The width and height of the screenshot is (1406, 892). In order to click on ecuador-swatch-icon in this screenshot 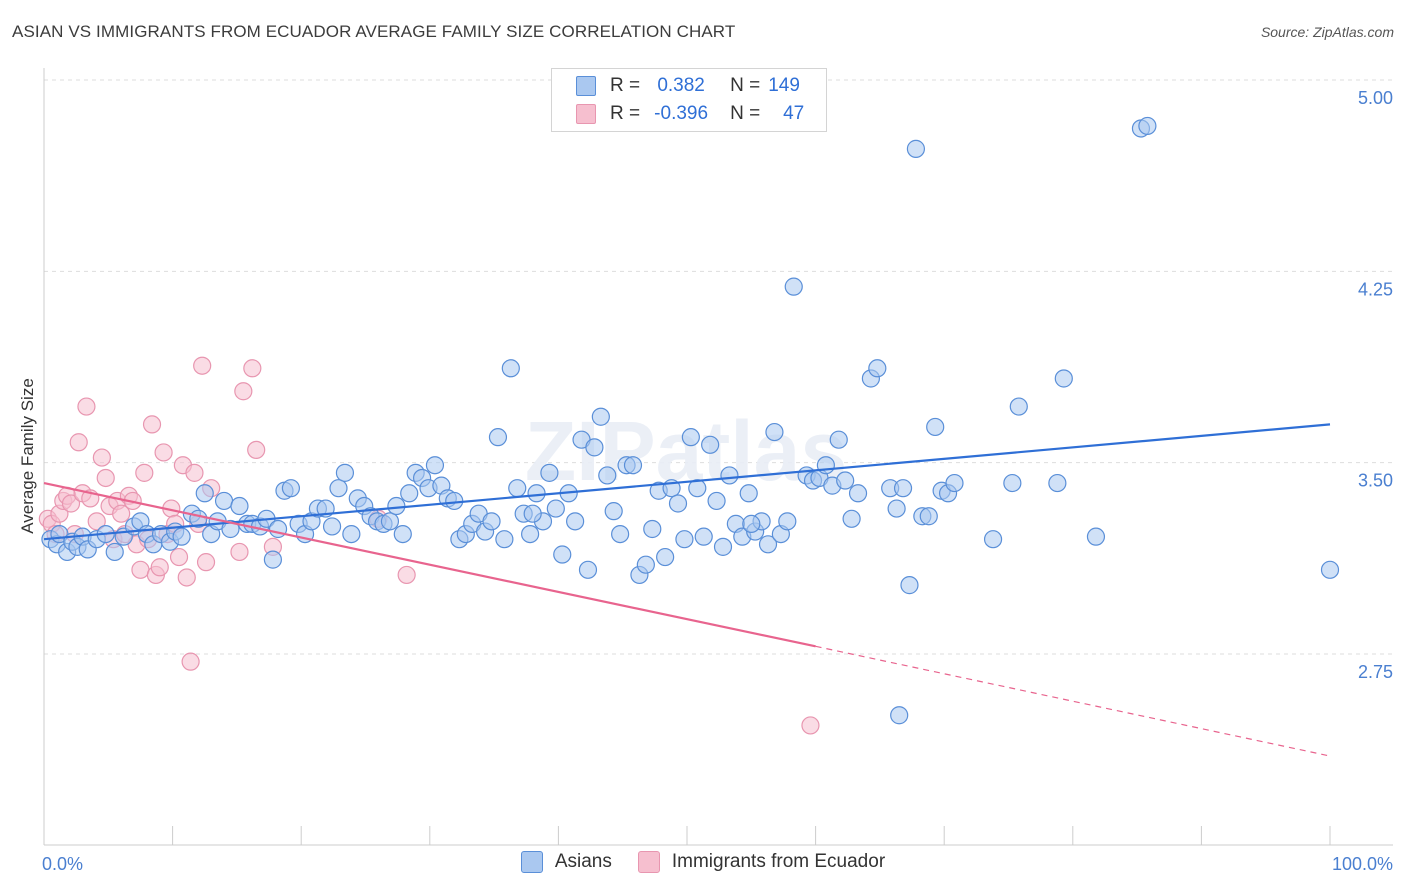, I will do `click(586, 114)`.